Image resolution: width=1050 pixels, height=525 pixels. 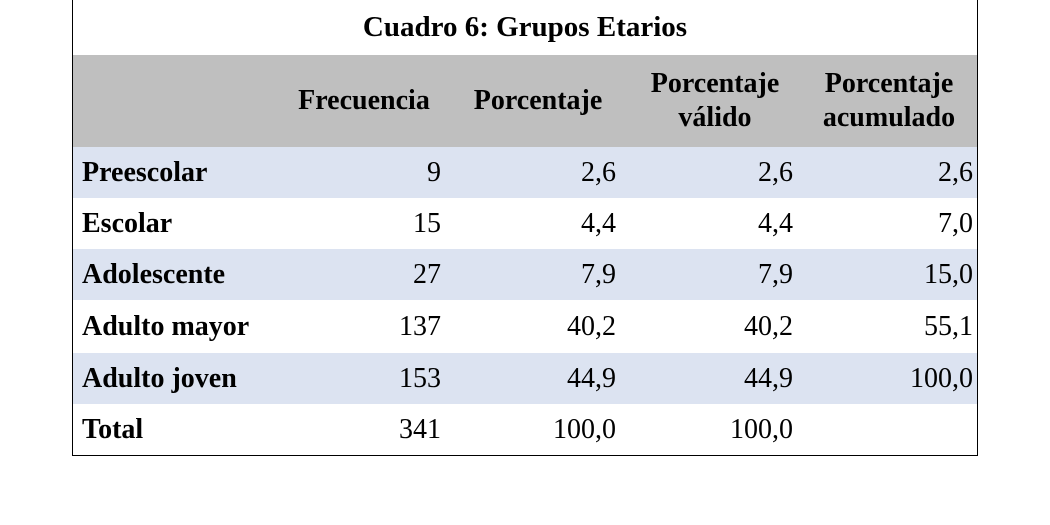 I want to click on row-label: Adulto joven, so click(x=159, y=378).